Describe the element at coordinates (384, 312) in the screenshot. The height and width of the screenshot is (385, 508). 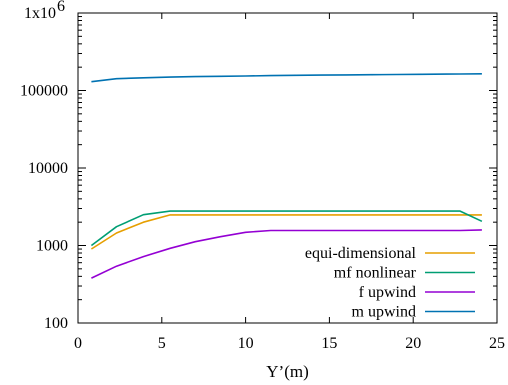
I see `legend-label-m-upwind: m upwind` at that location.